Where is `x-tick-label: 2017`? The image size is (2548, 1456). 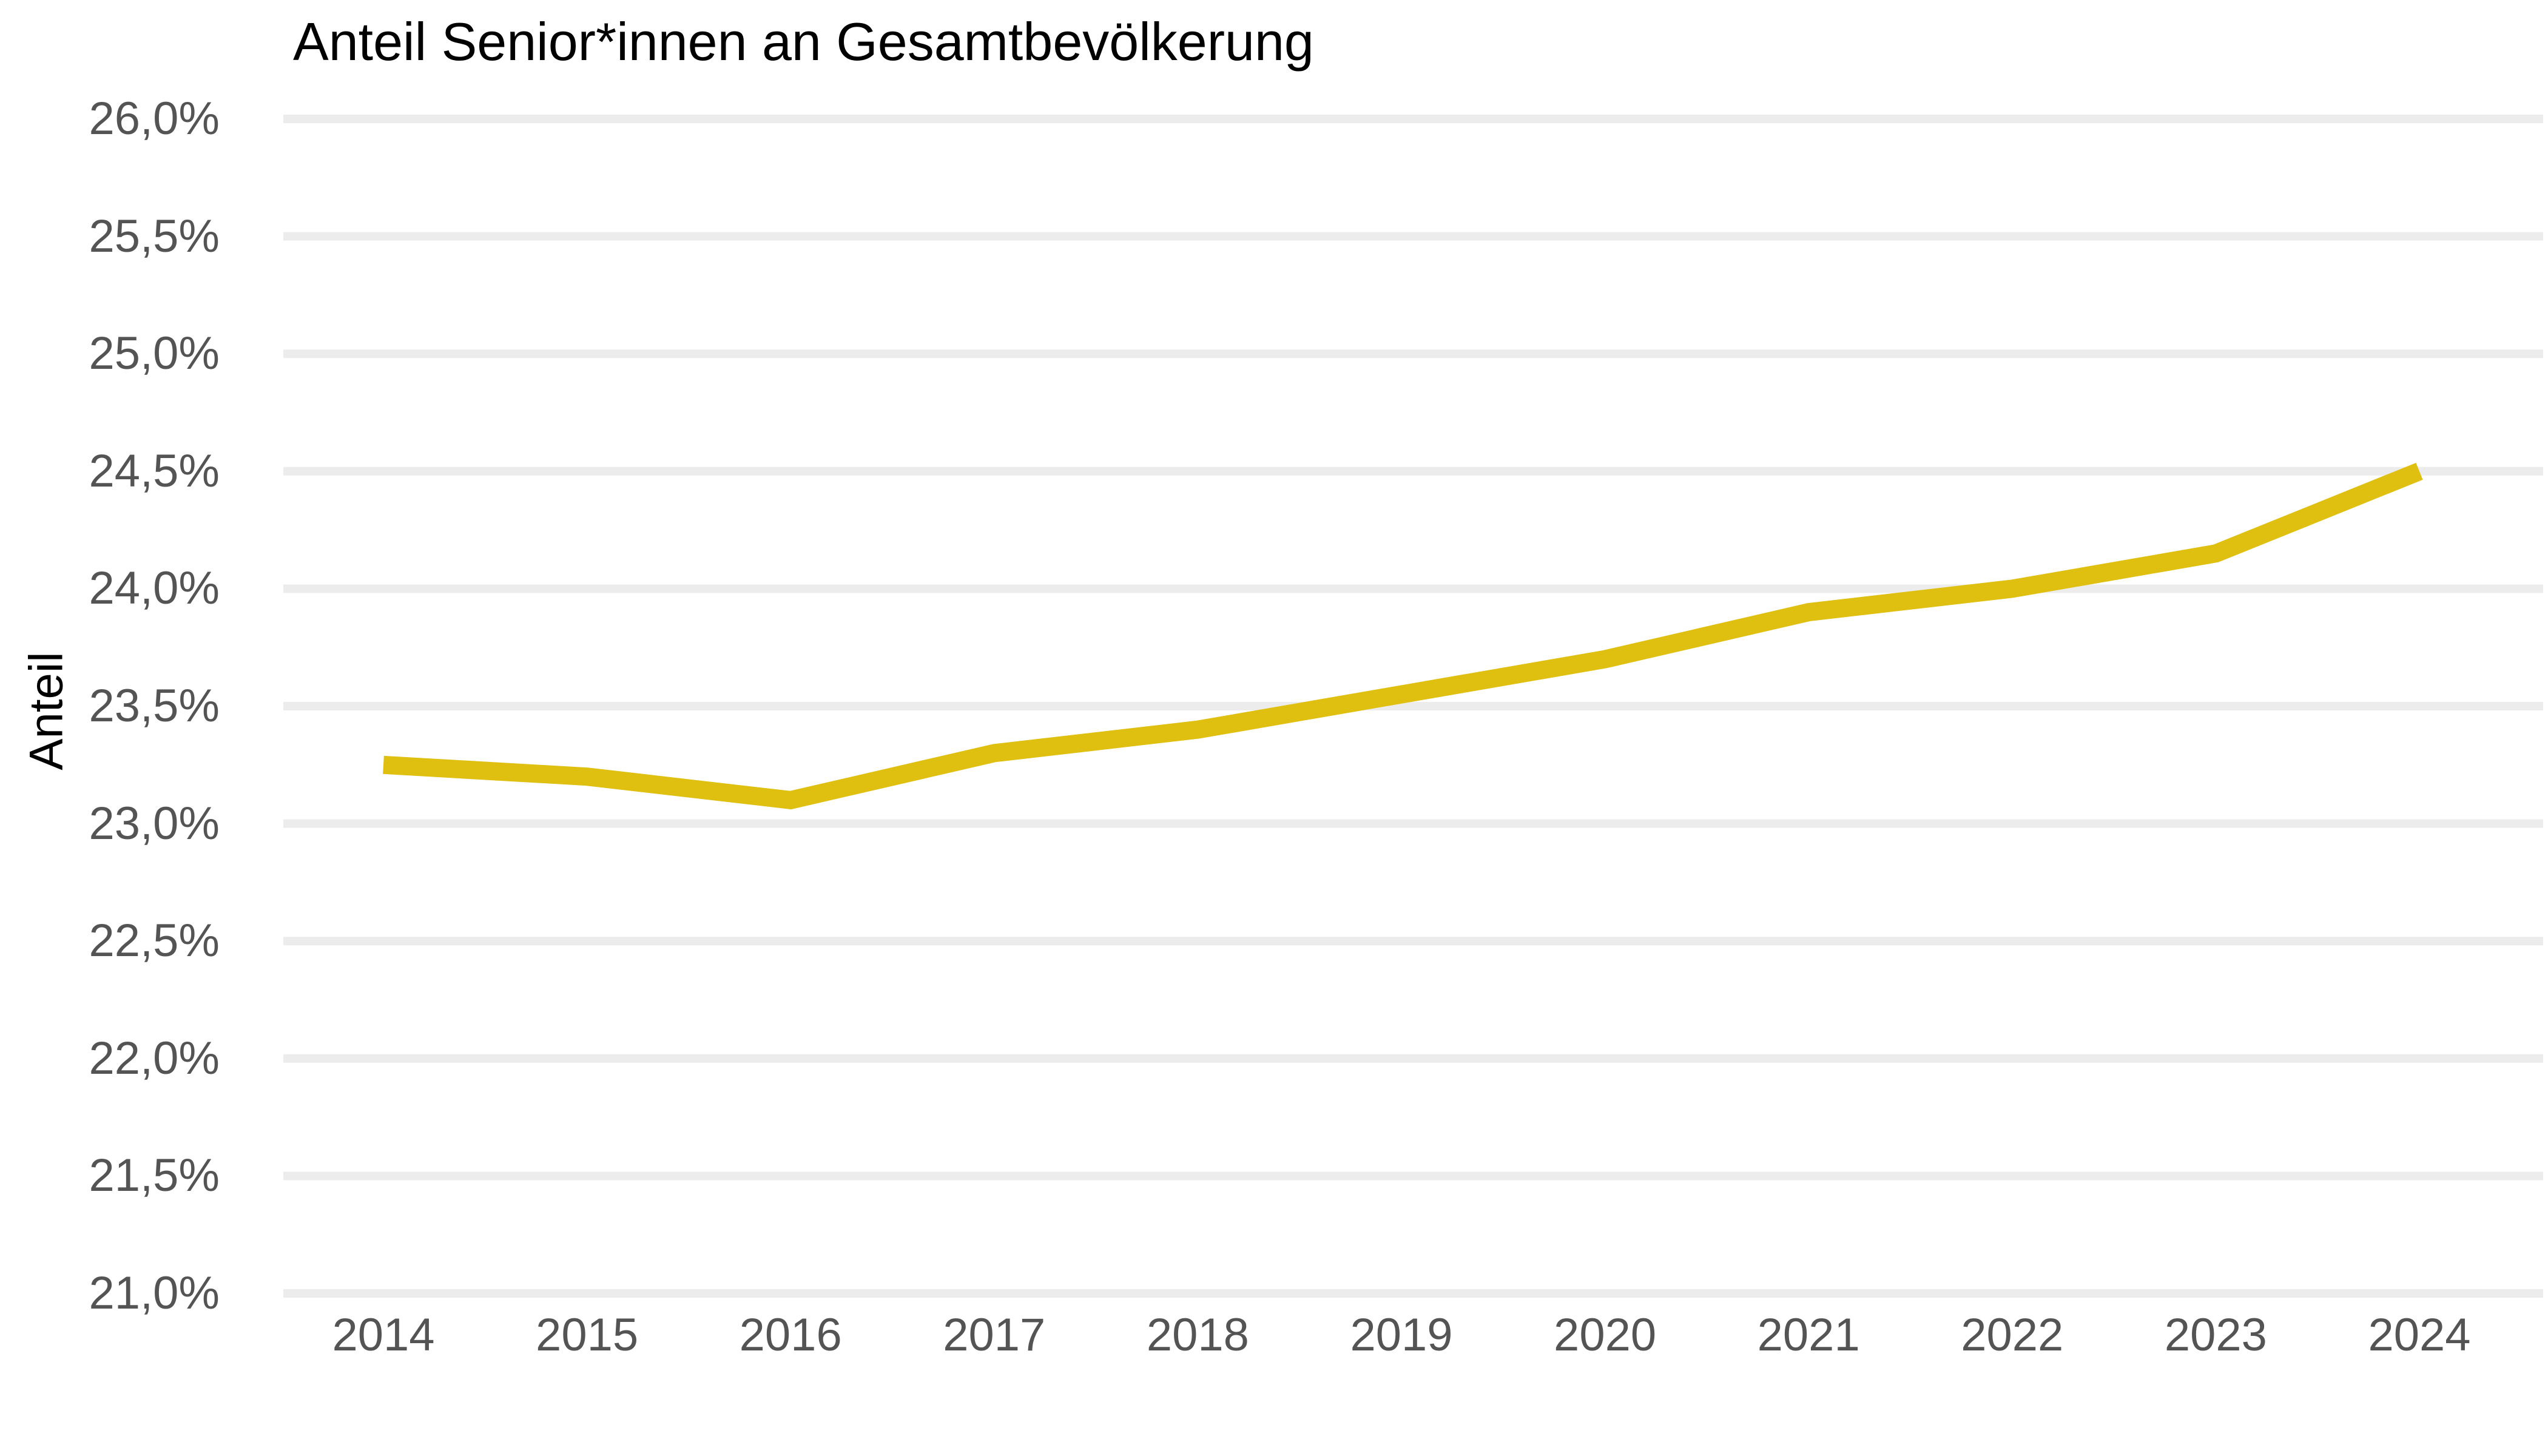
x-tick-label: 2017 is located at coordinates (994, 1335).